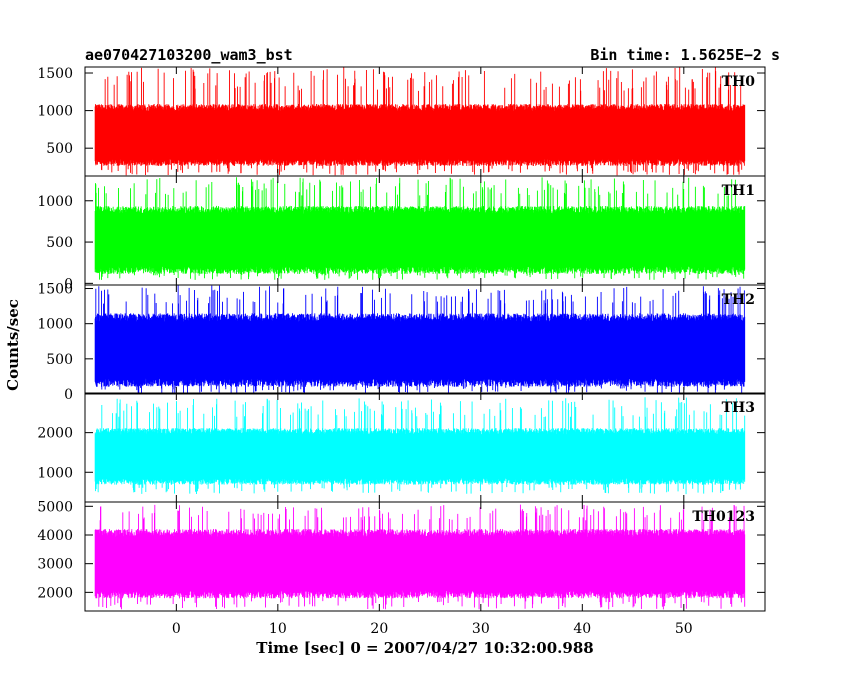 The height and width of the screenshot is (680, 850). What do you see at coordinates (738, 408) in the screenshot?
I see `panel-label-th3: TH3` at bounding box center [738, 408].